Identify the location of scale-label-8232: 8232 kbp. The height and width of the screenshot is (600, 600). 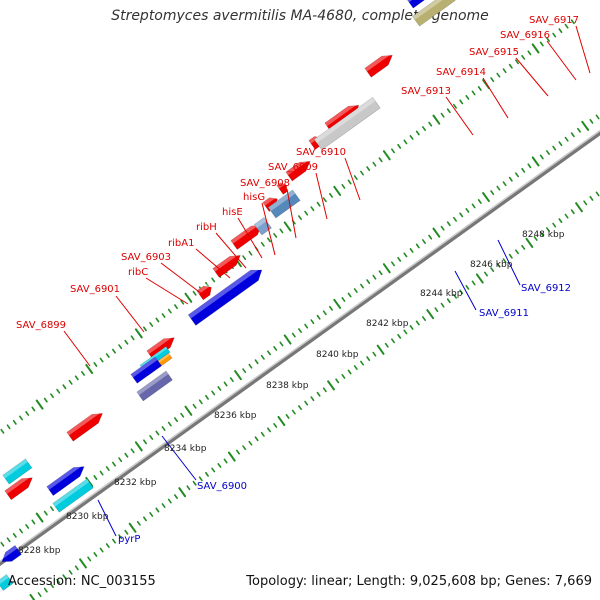
(135, 483).